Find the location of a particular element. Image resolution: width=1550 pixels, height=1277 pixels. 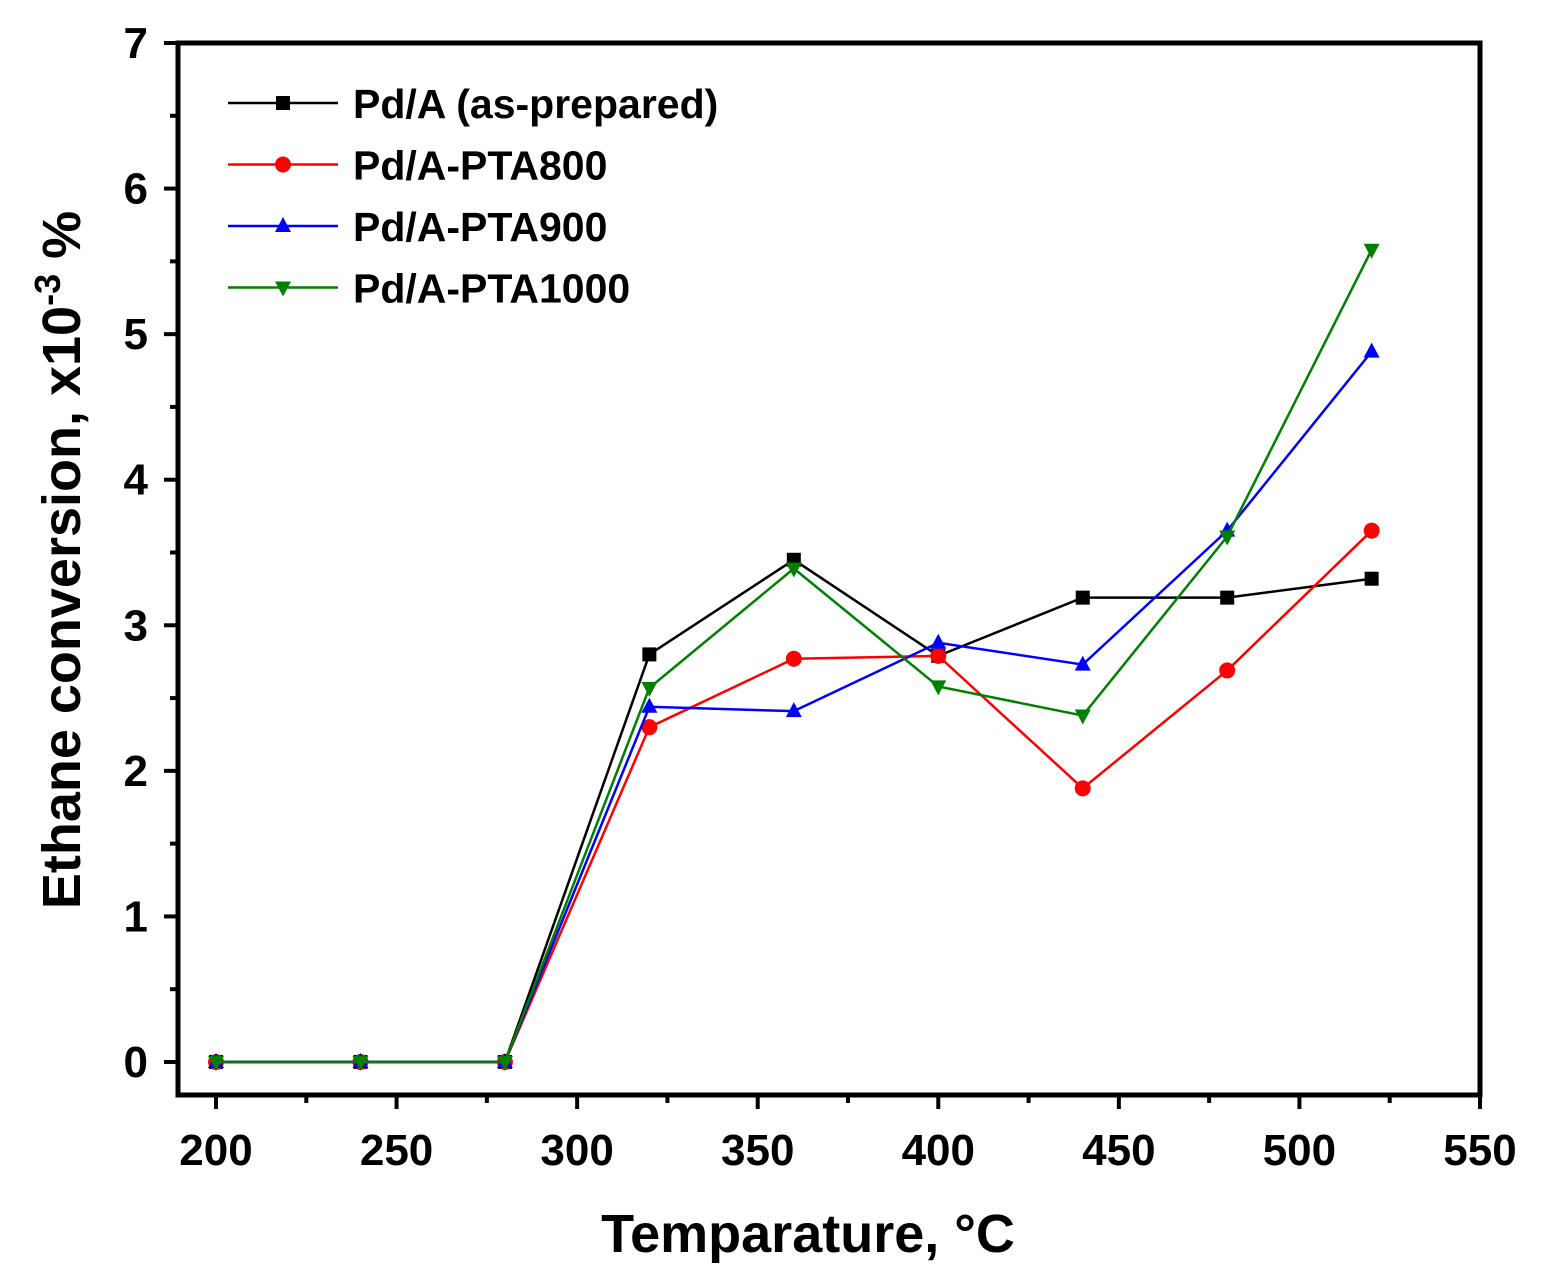

legend-item: Pd/A-PTA900 is located at coordinates (417, 227).